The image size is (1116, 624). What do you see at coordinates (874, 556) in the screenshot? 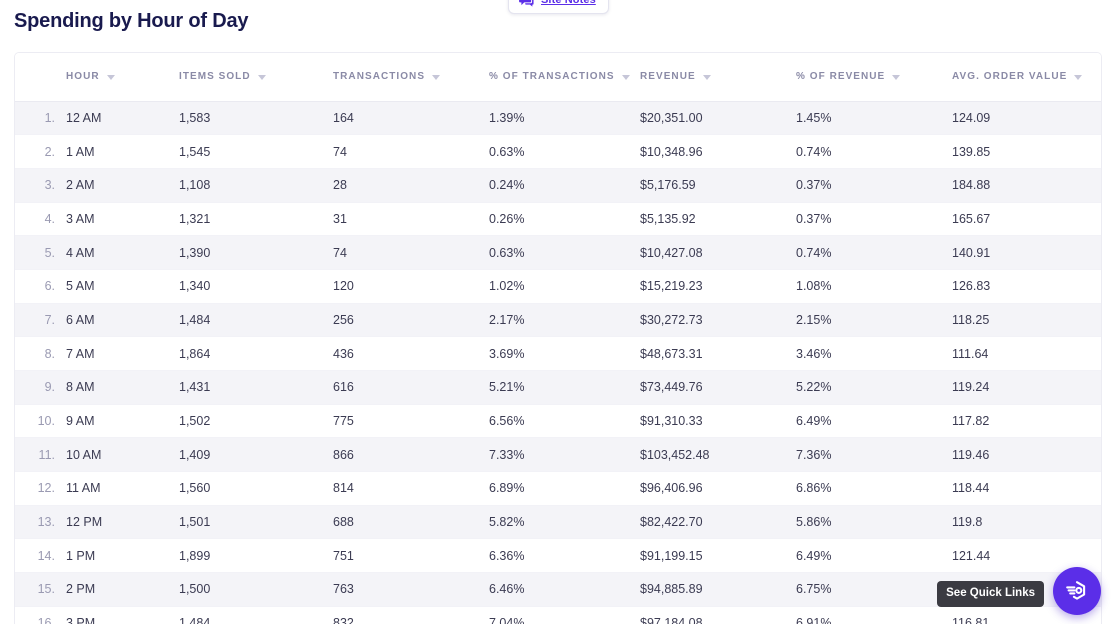
I see `cell-prev: 6.49%` at bounding box center [874, 556].